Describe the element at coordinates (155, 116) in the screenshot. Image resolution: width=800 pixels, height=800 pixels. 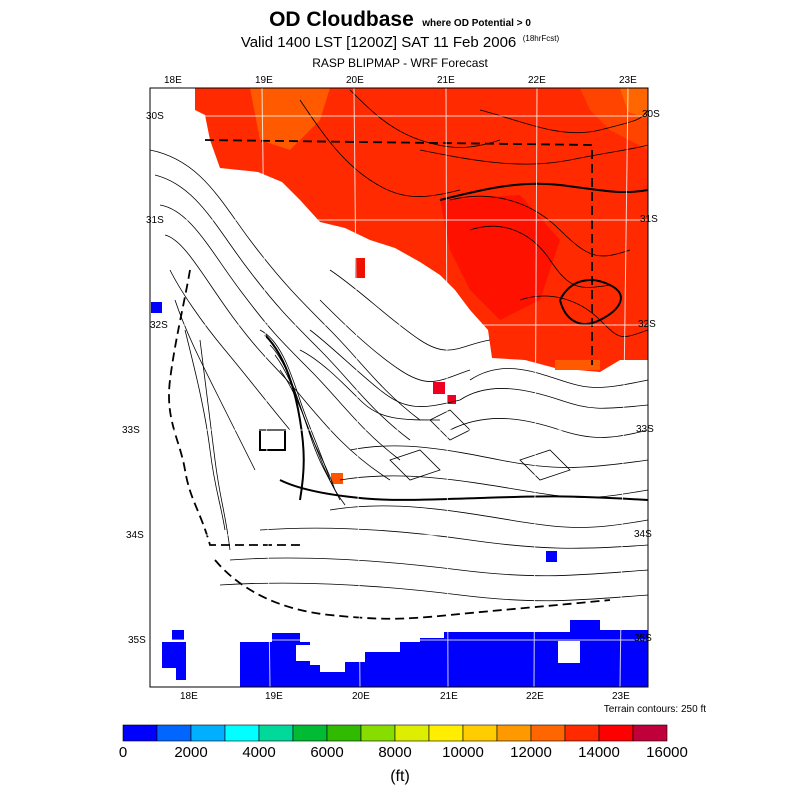
I see `lat-label-left: 30S` at that location.